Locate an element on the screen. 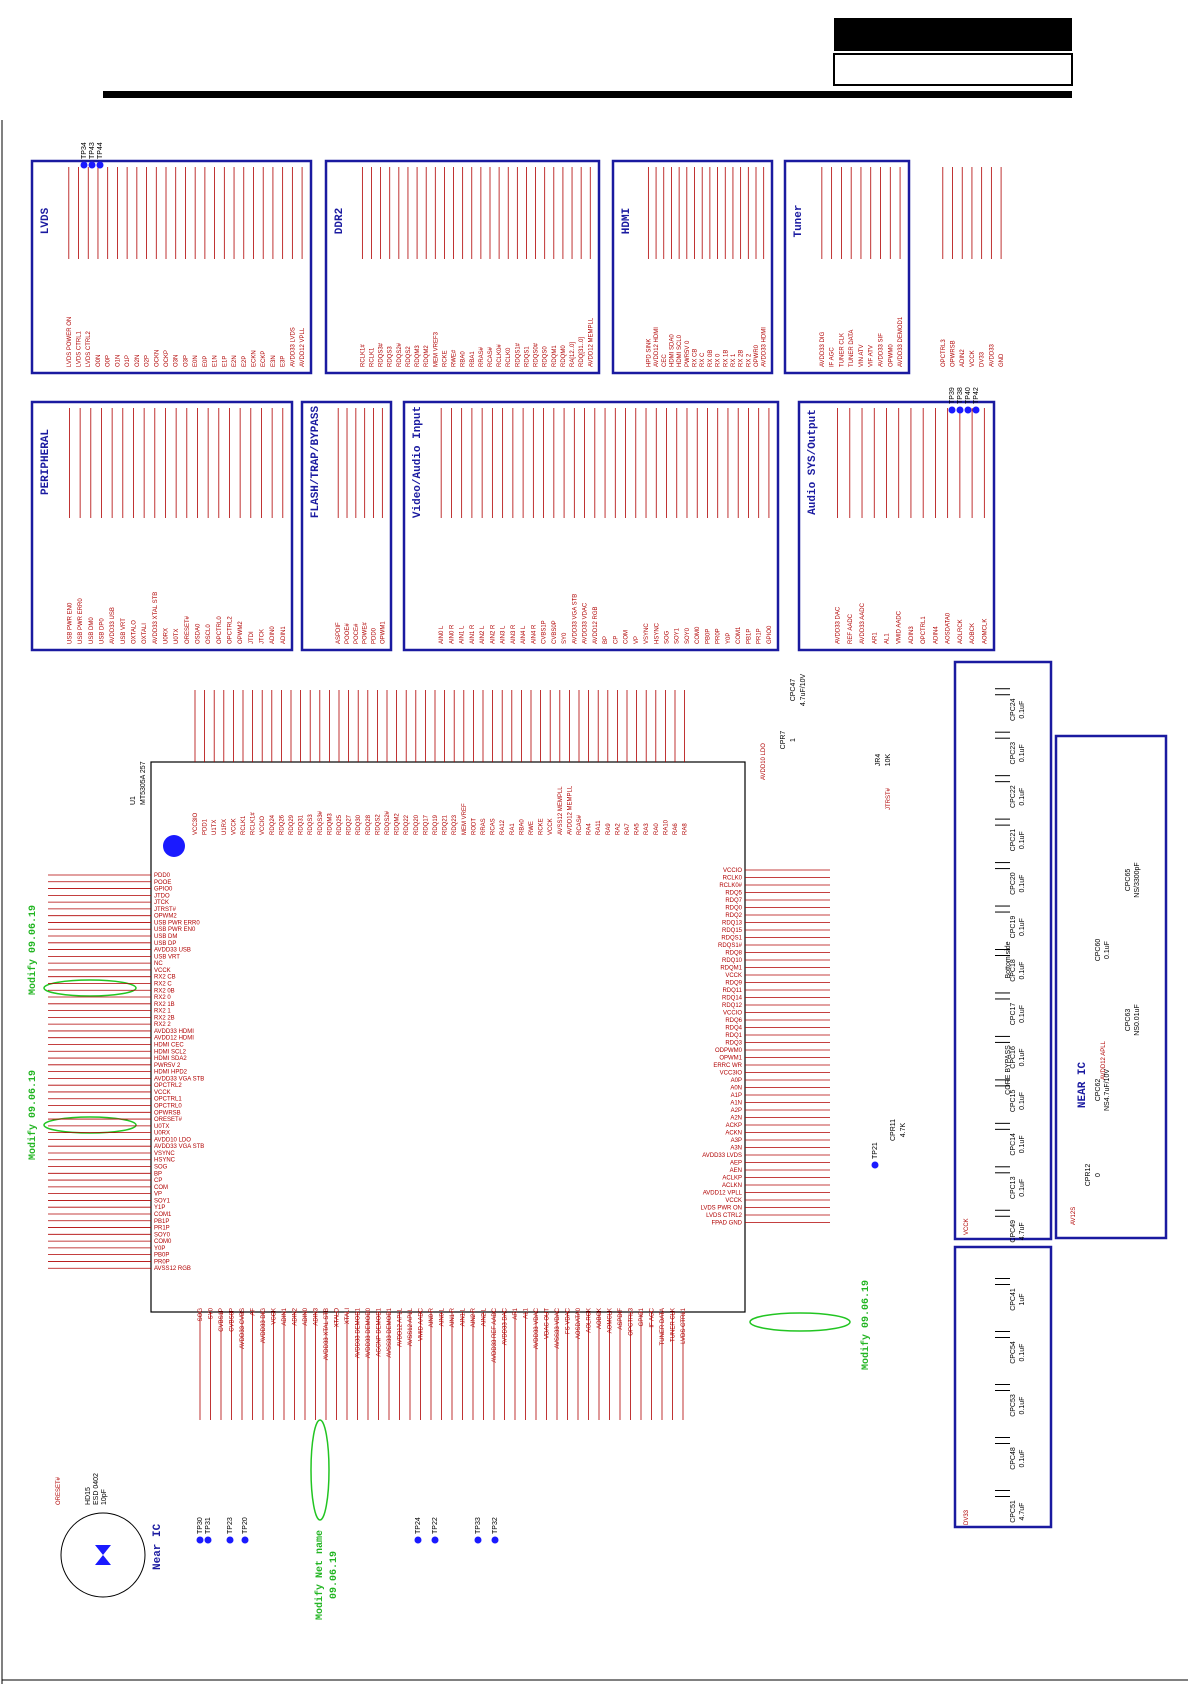 The height and width of the screenshot is (1684, 1190). pin-label: CP is located at coordinates (158, 1181).